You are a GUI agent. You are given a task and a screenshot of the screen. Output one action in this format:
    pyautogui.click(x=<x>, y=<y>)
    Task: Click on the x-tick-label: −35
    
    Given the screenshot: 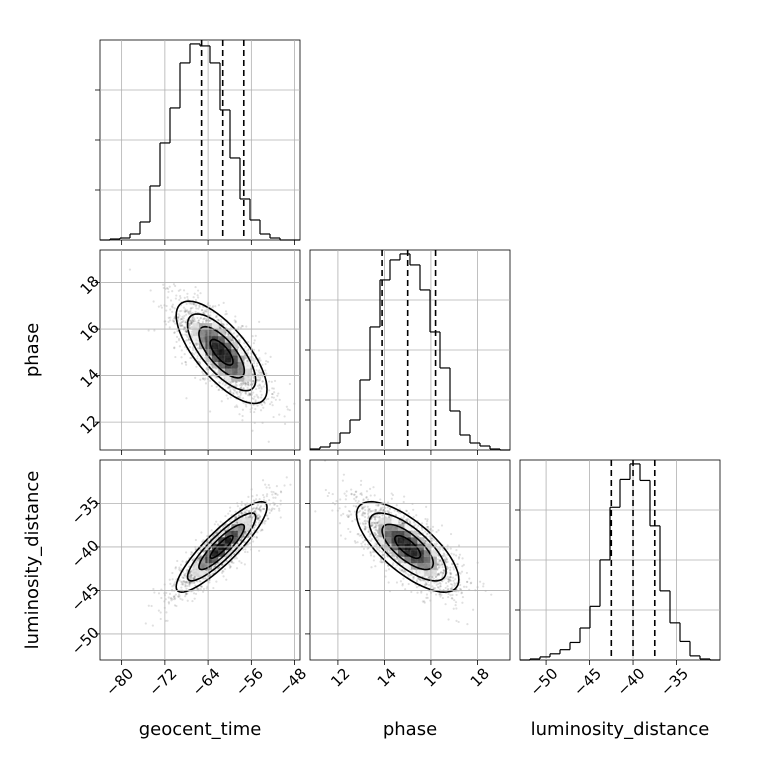 What is the action you would take?
    pyautogui.click(x=674, y=681)
    